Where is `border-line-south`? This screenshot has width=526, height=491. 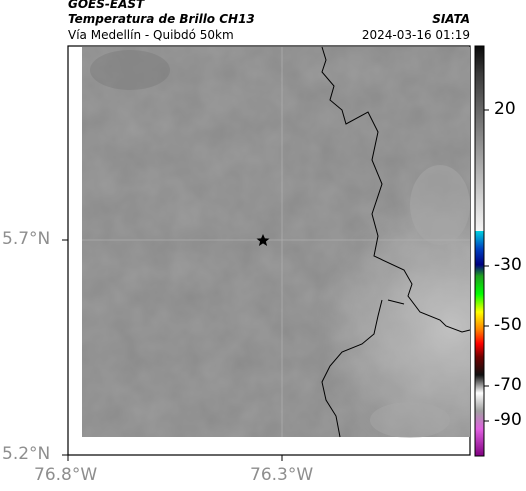 border-line-south is located at coordinates (352, 368).